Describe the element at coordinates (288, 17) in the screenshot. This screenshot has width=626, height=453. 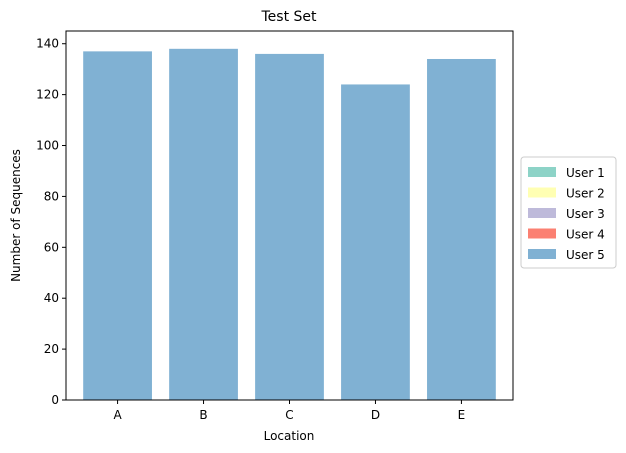
I see `chart-title: Test Set` at that location.